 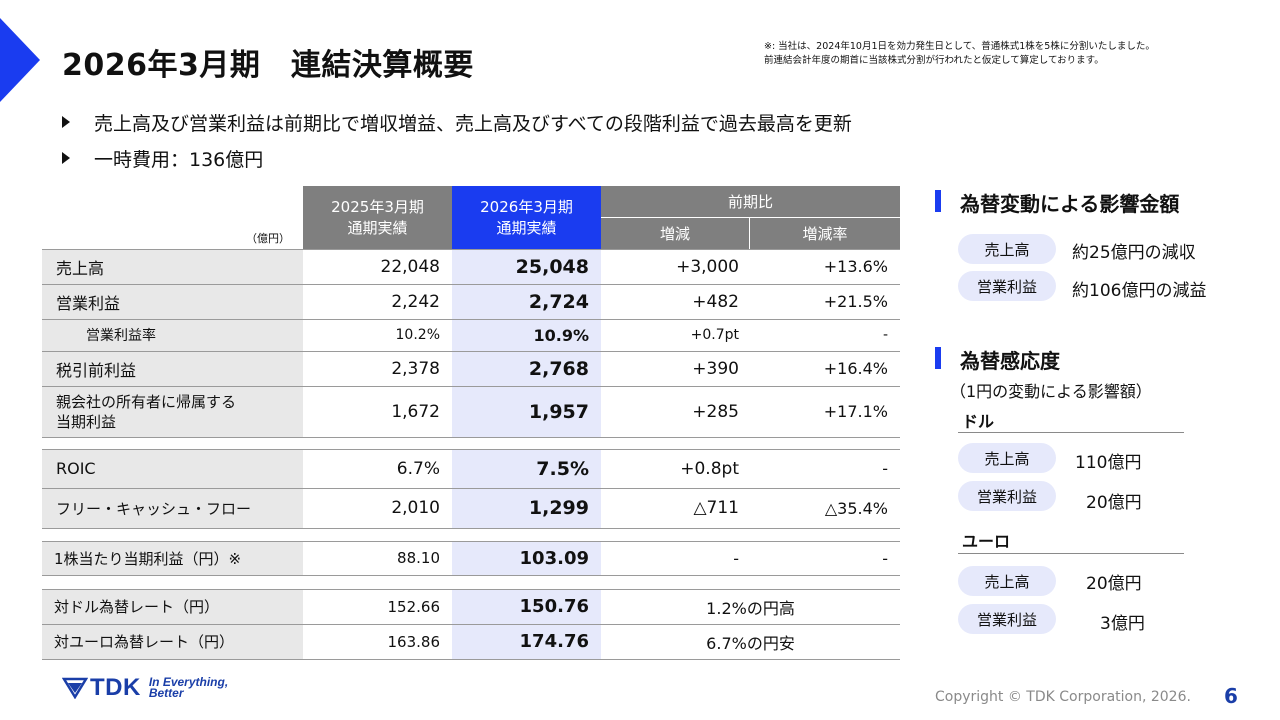 I want to click on header-change-label: 増減, so click(x=674, y=234).